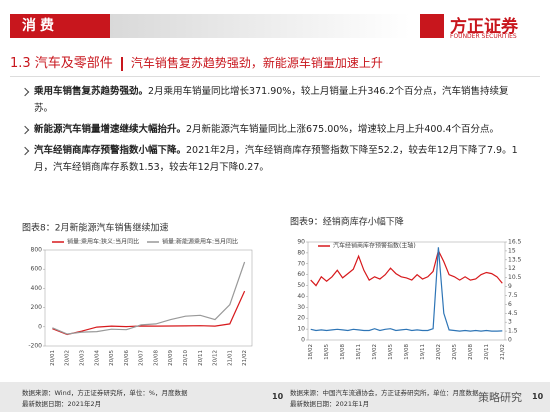 The image size is (550, 412). What do you see at coordinates (301, 252) in the screenshot?
I see `y-tick-label: 80` at bounding box center [301, 252].